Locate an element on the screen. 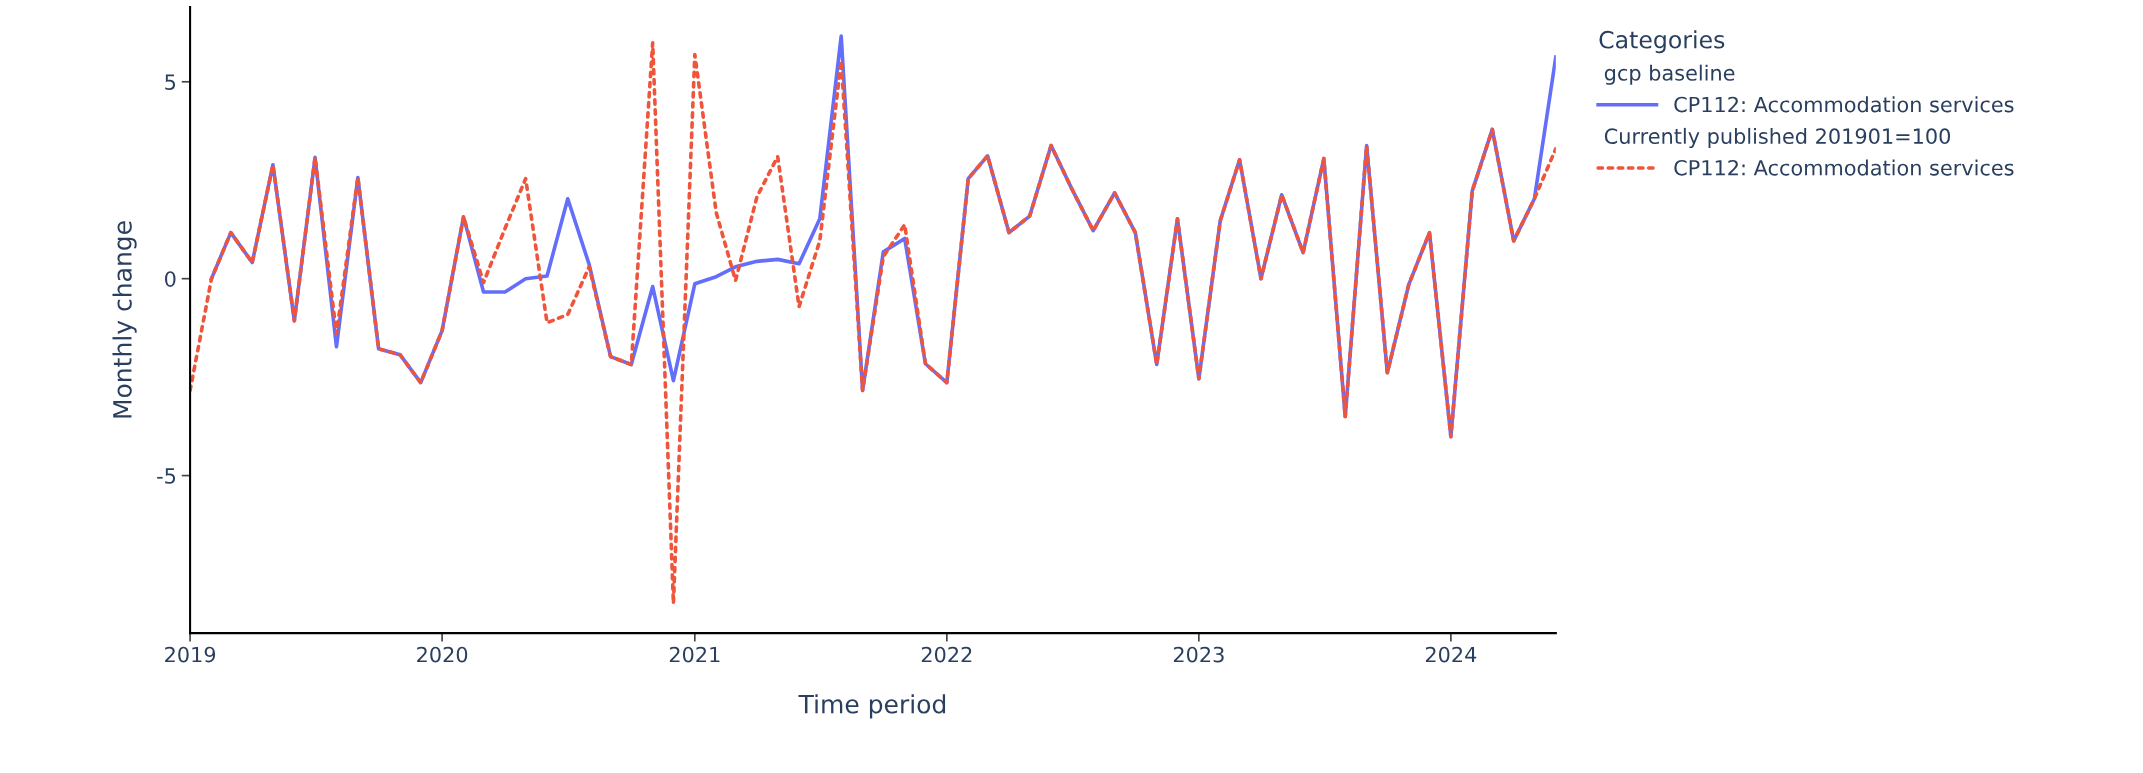 This screenshot has width=2143, height=773. y-axis-title: Monthly change is located at coordinates (124, 319).